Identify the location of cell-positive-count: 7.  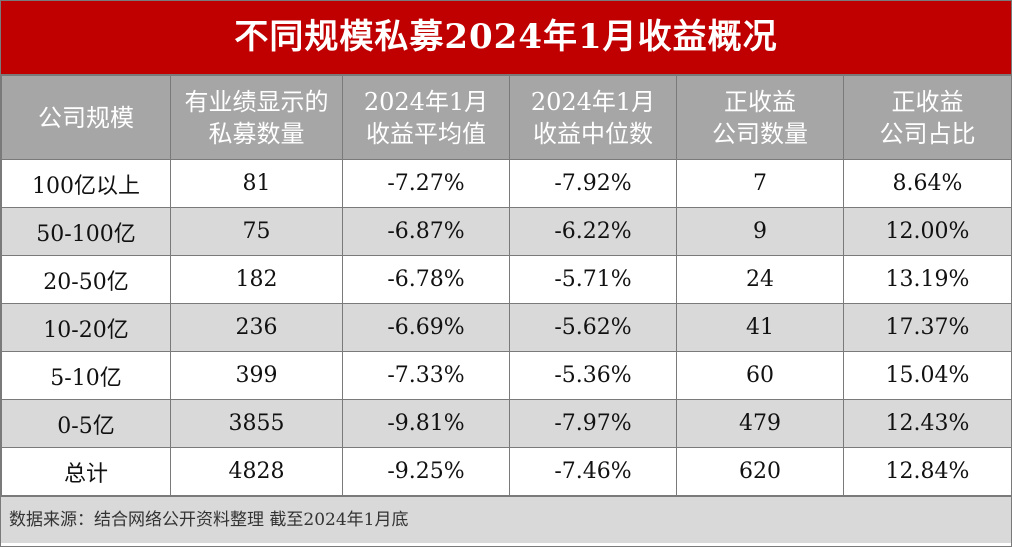
(760, 183).